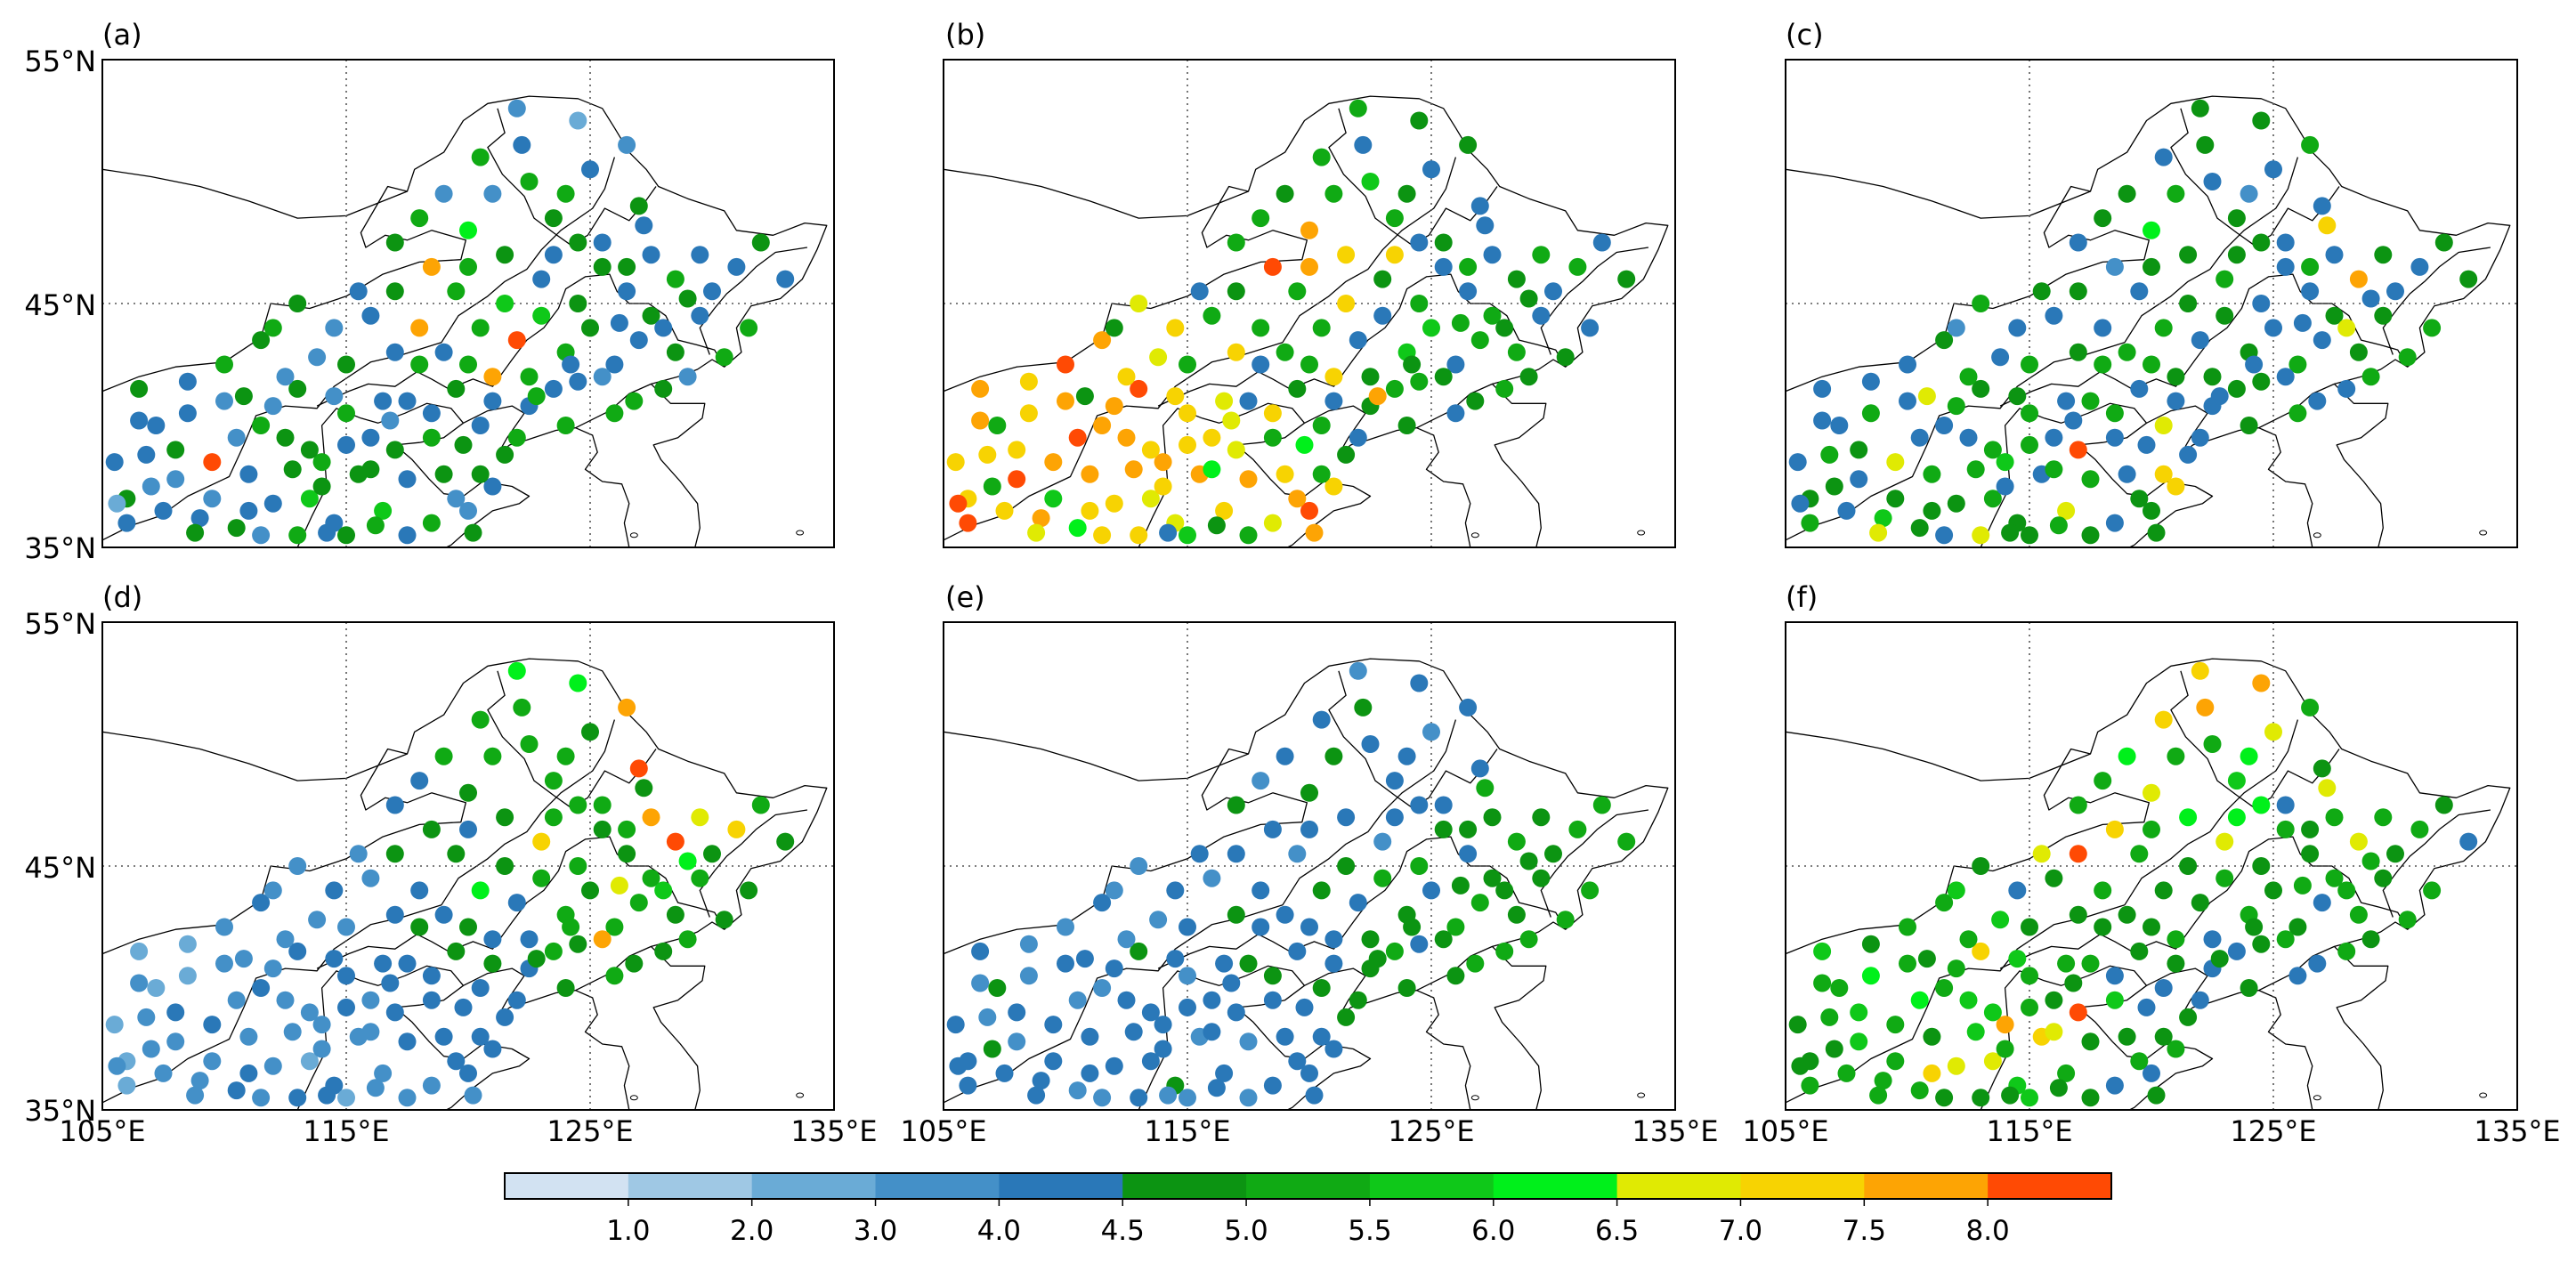  Describe the element at coordinates (1309, 1186) in the screenshot. I see `colorbar-box` at that location.